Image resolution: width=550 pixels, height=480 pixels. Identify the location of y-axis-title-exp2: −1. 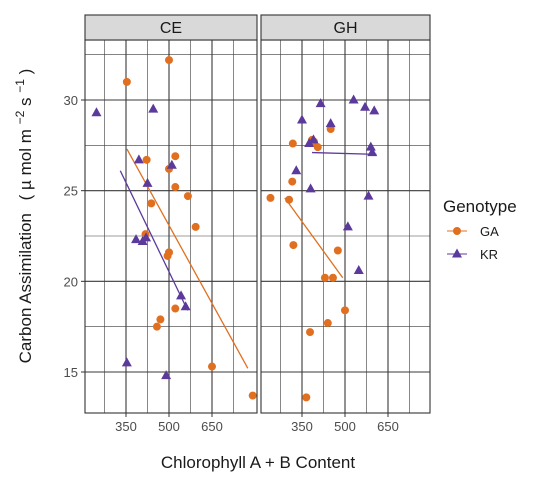
(20, 86).